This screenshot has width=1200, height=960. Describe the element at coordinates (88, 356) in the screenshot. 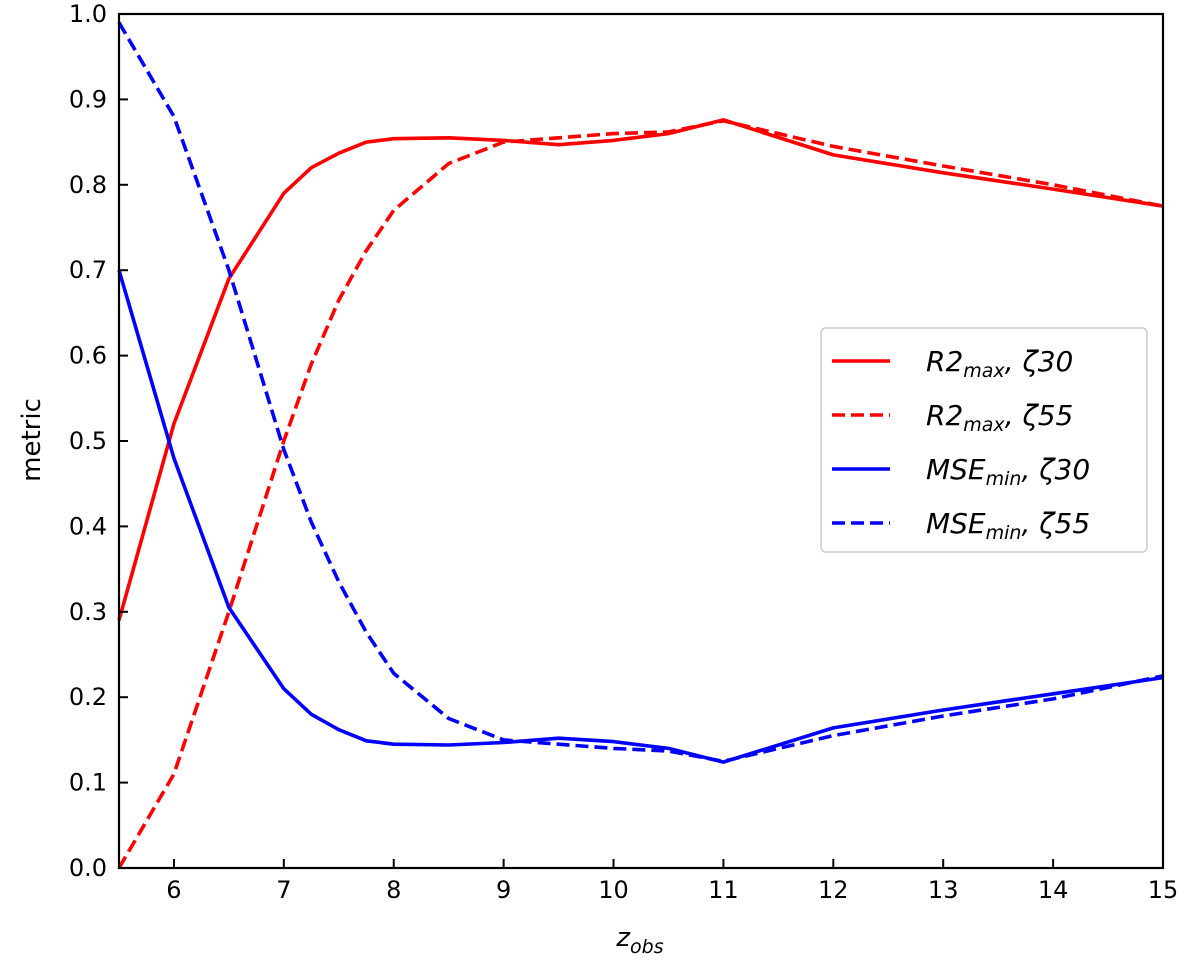

I see `y-tick-label: 0.6` at that location.